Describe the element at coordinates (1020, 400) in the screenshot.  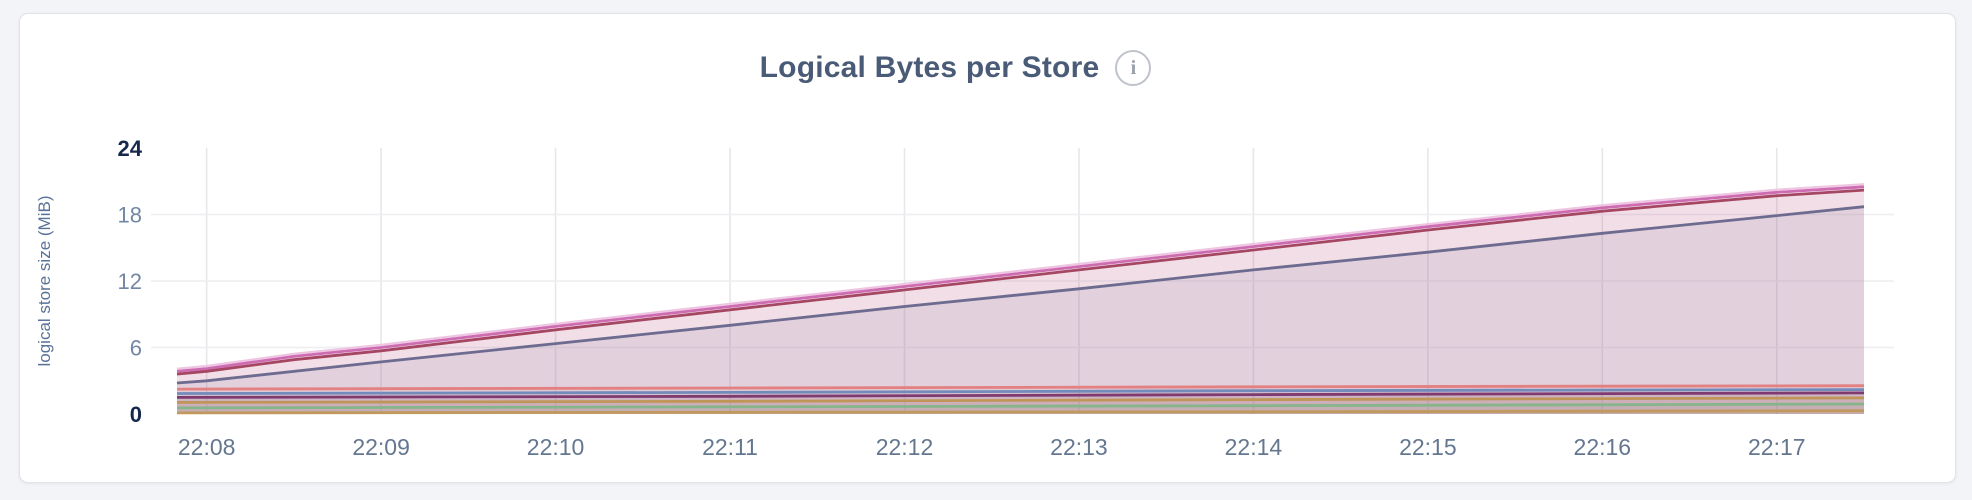
I see `series-line-gold-flat` at that location.